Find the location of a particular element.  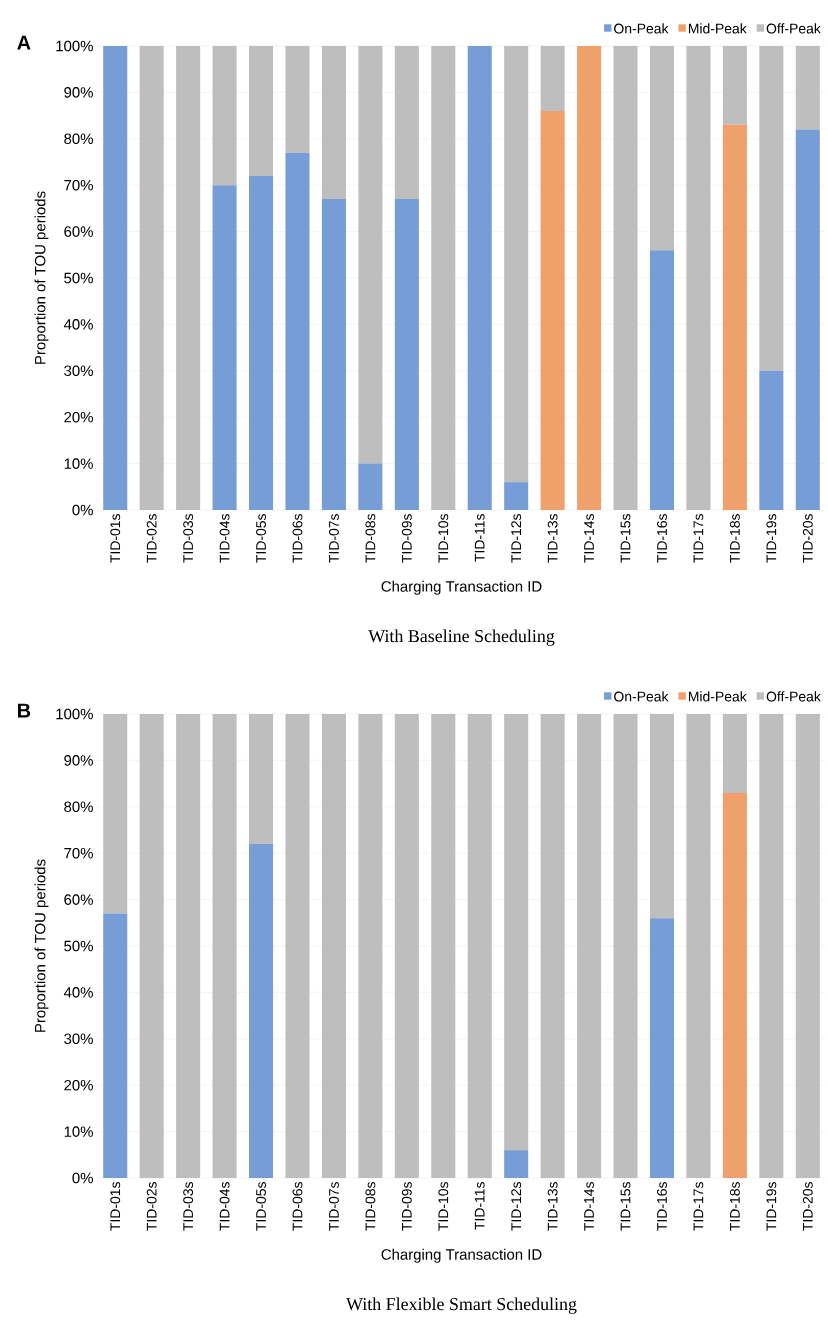

y-tick-label: 50% is located at coordinates (78, 278).